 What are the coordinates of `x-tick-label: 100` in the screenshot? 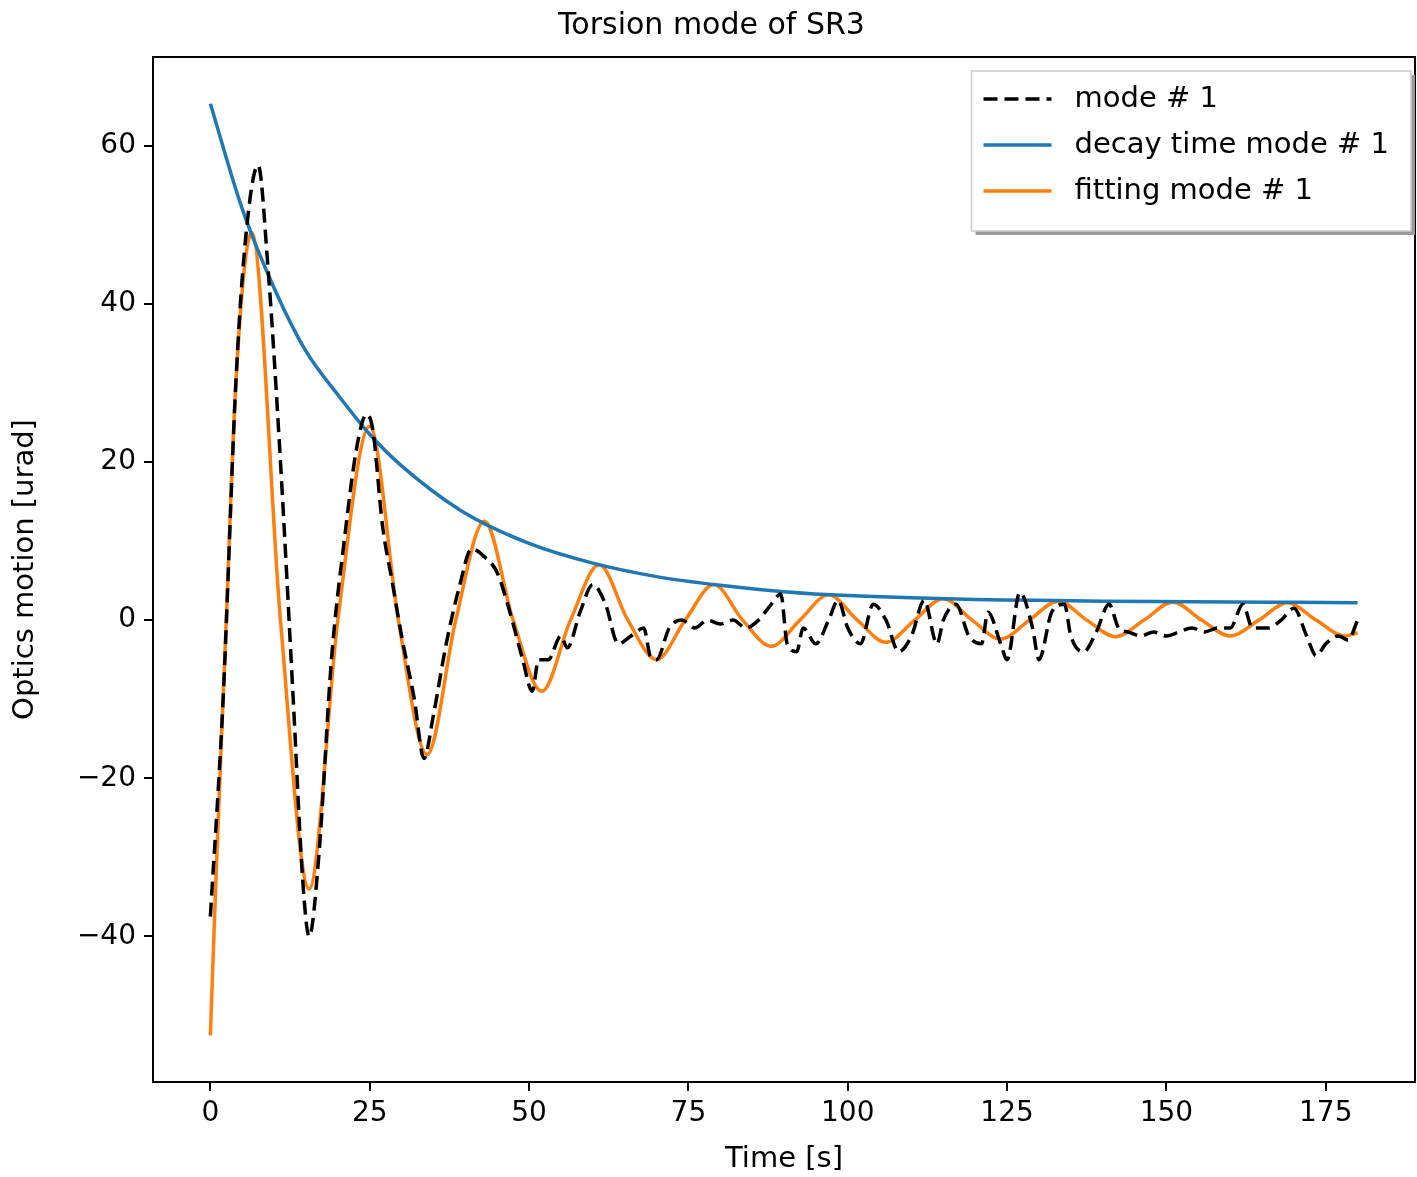 It's located at (848, 1112).